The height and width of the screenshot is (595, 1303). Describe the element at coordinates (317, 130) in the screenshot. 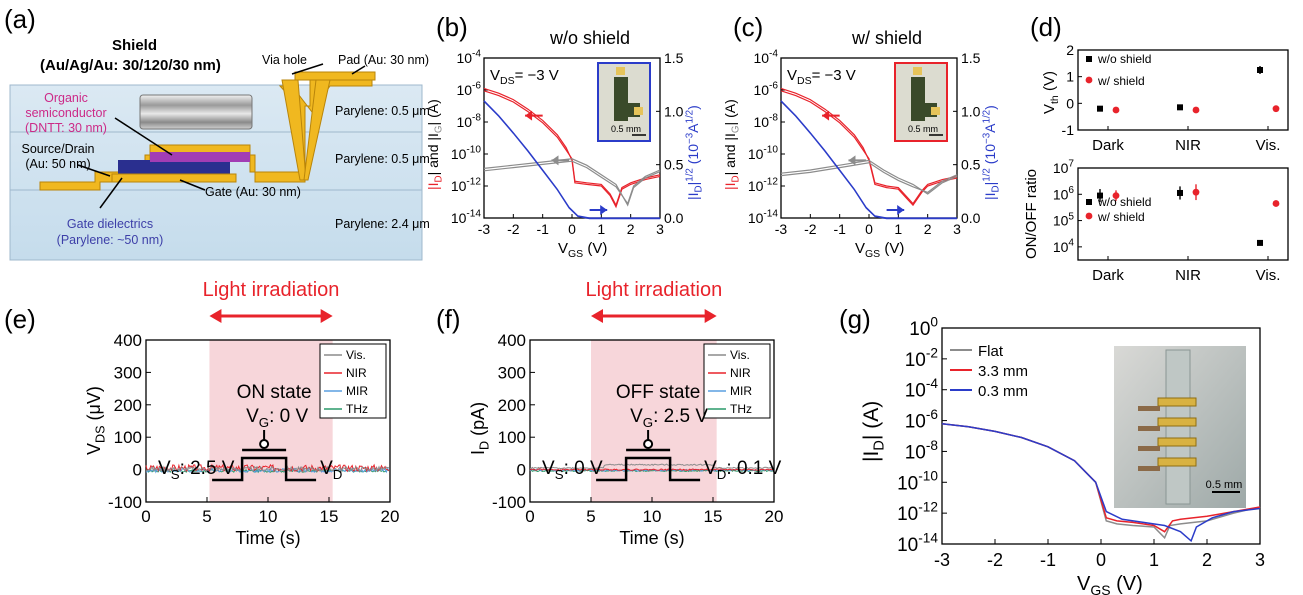

I see `via-hole-wall` at that location.